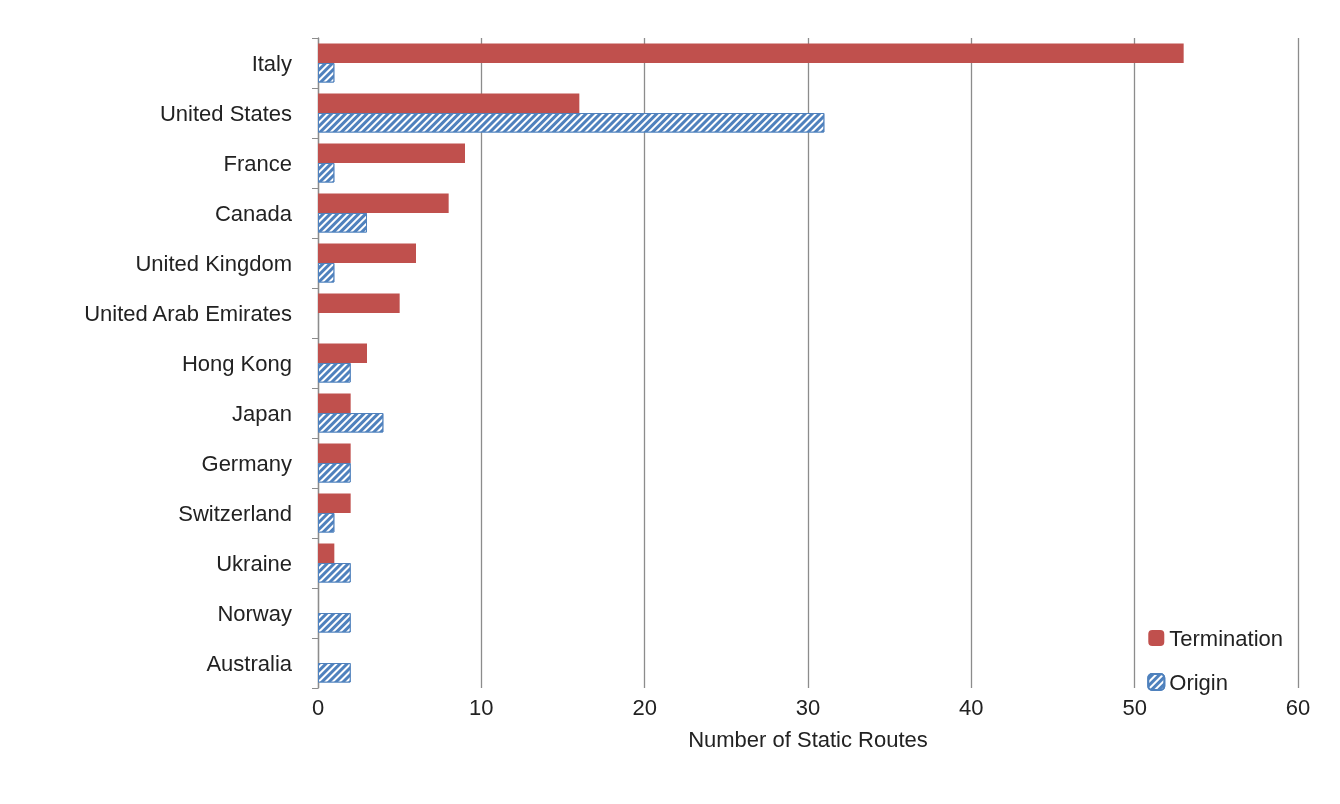 The width and height of the screenshot is (1340, 804). Describe the element at coordinates (188, 313) in the screenshot. I see `y-tick-label: United Arab Emirates` at that location.